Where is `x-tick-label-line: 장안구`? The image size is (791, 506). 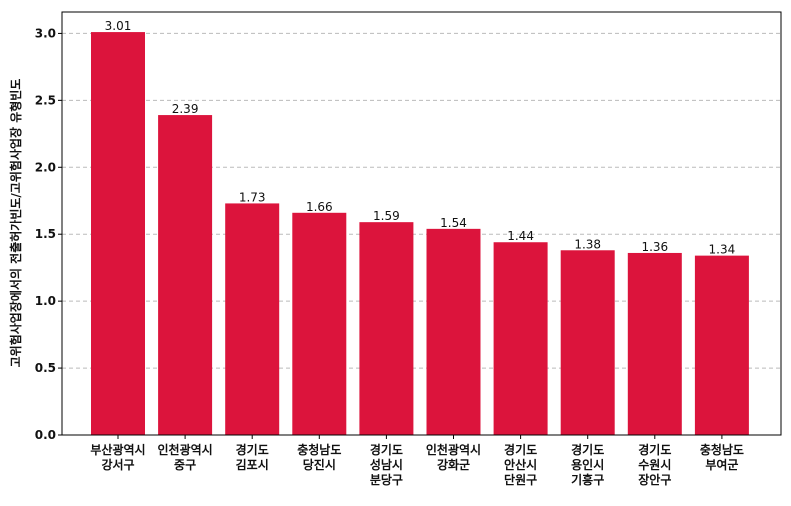
x-tick-label-line: 장안구 is located at coordinates (654, 479).